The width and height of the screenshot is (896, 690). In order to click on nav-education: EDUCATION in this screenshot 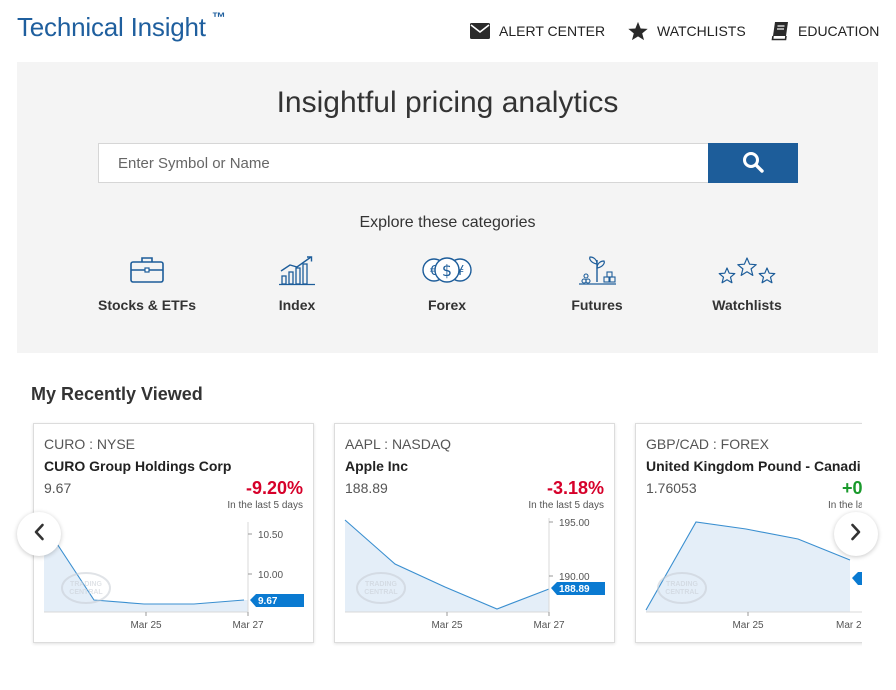, I will do `click(824, 31)`.